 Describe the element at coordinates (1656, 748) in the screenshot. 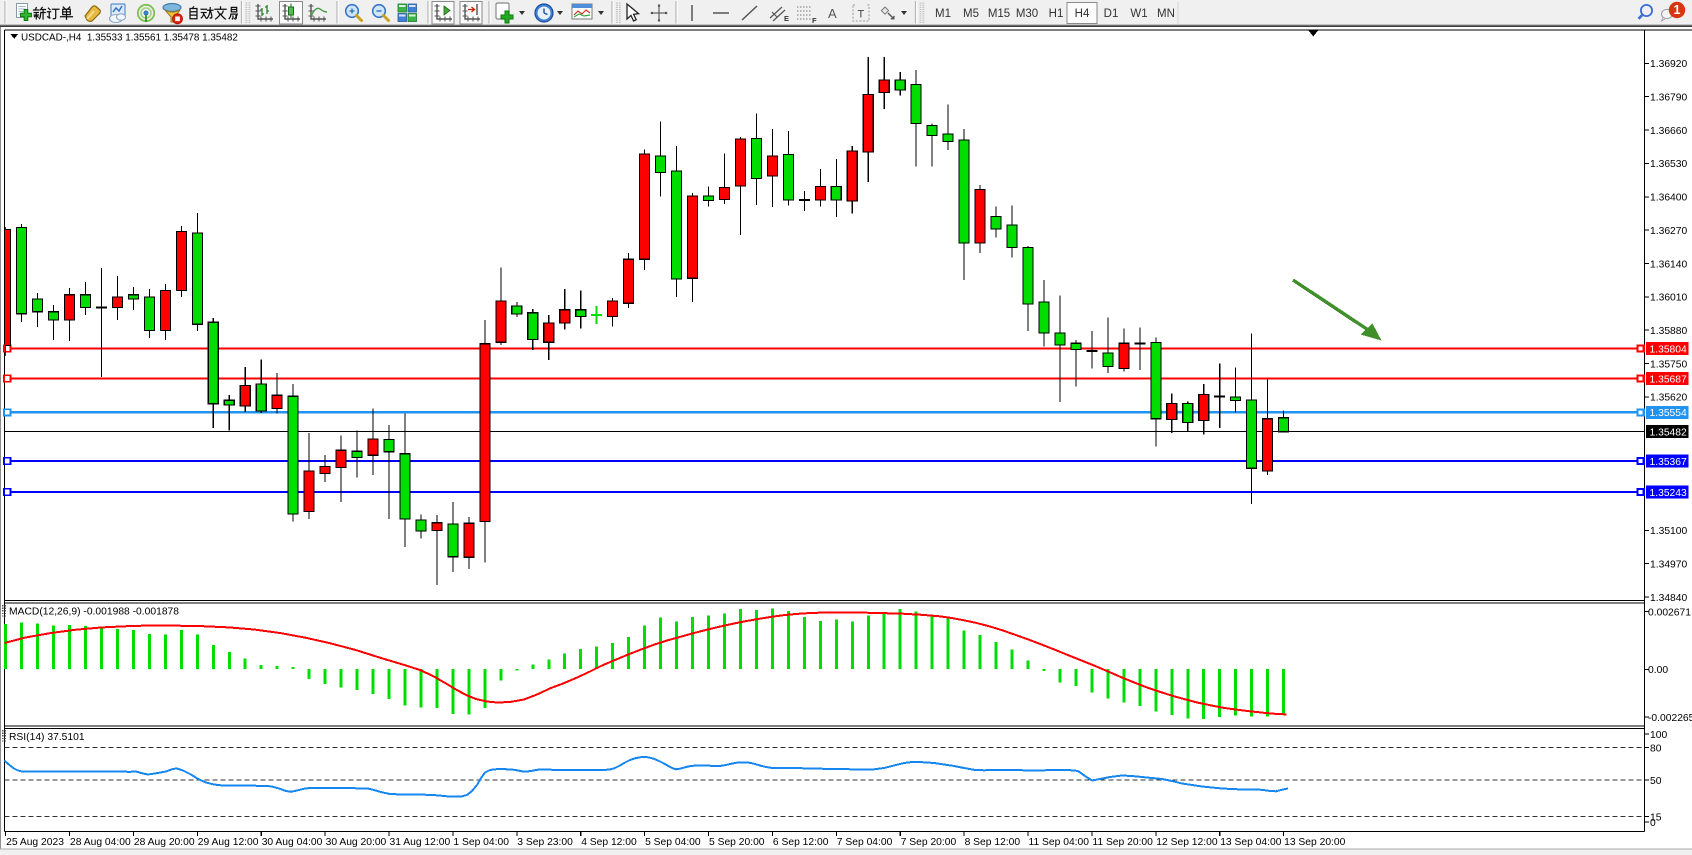

I see `svg-text: 80` at that location.